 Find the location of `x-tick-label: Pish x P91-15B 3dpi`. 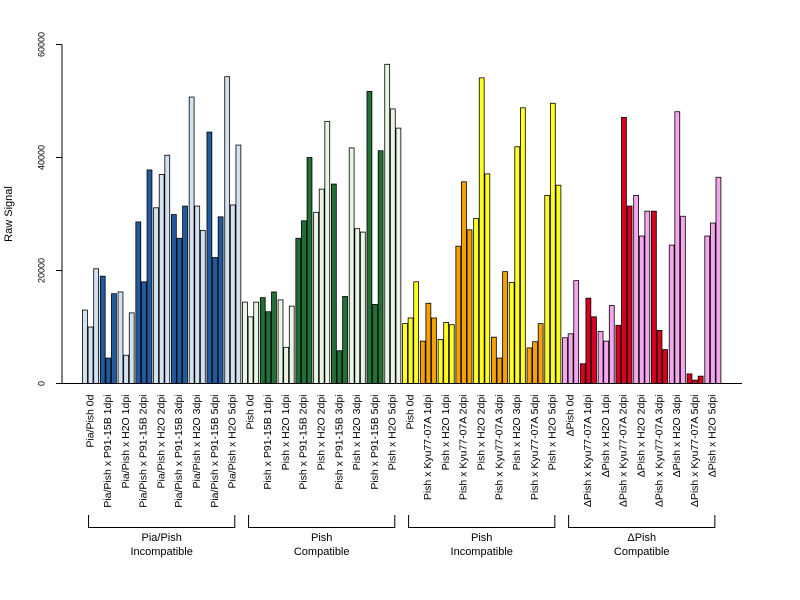

x-tick-label: Pish x P91-15B 3dpi is located at coordinates (339, 442).